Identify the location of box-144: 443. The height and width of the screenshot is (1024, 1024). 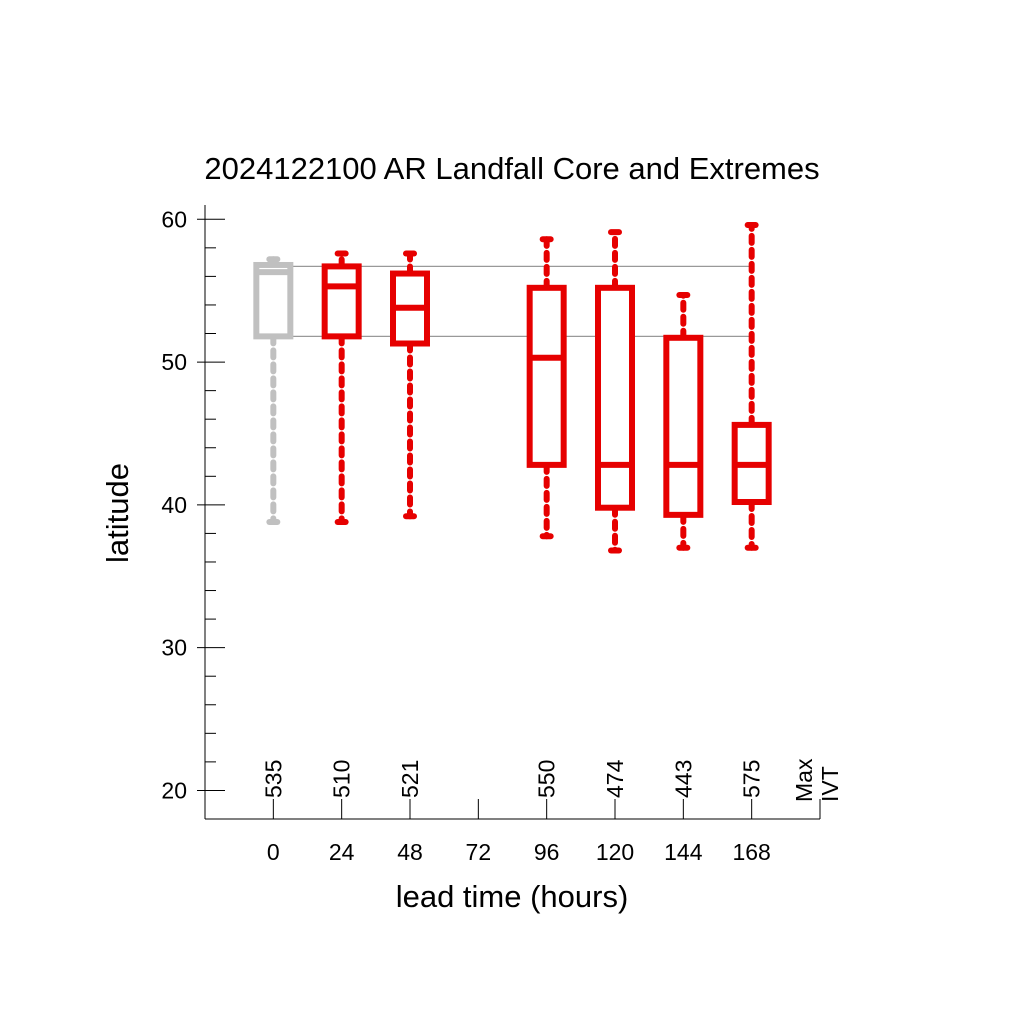
(683, 544).